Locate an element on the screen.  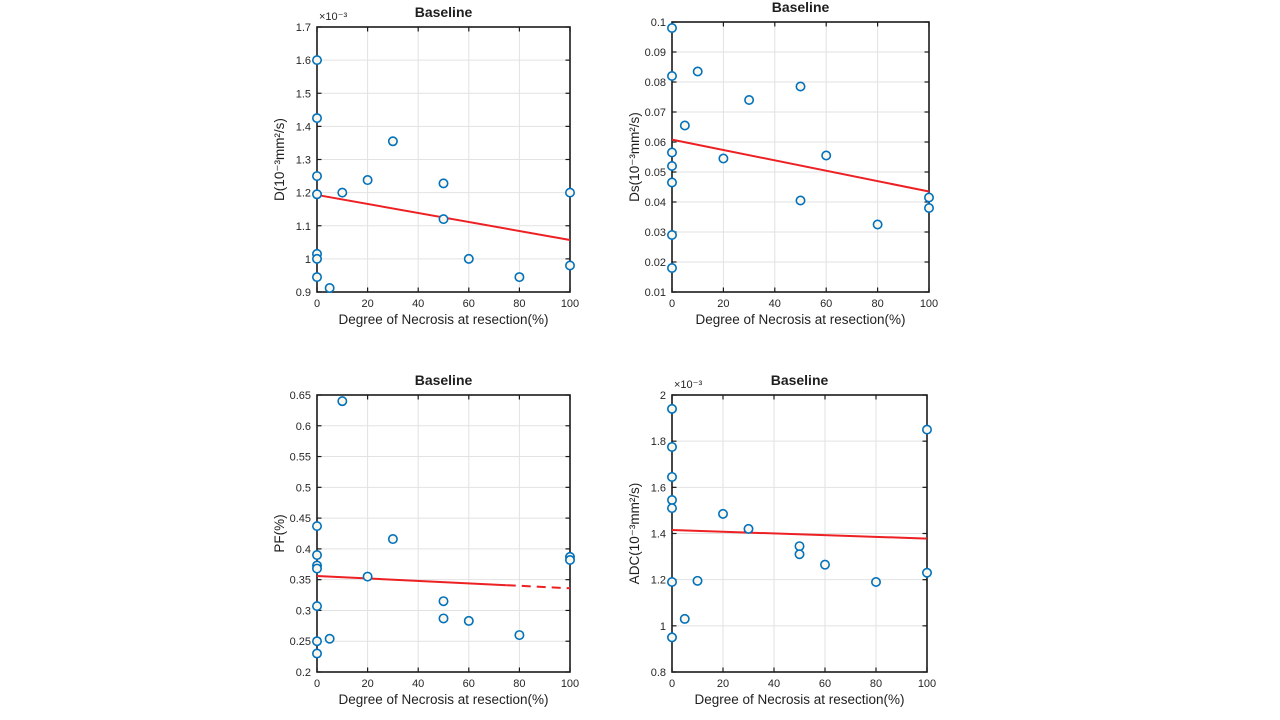
y-tick-label: 0.3 is located at coordinates (303, 611).